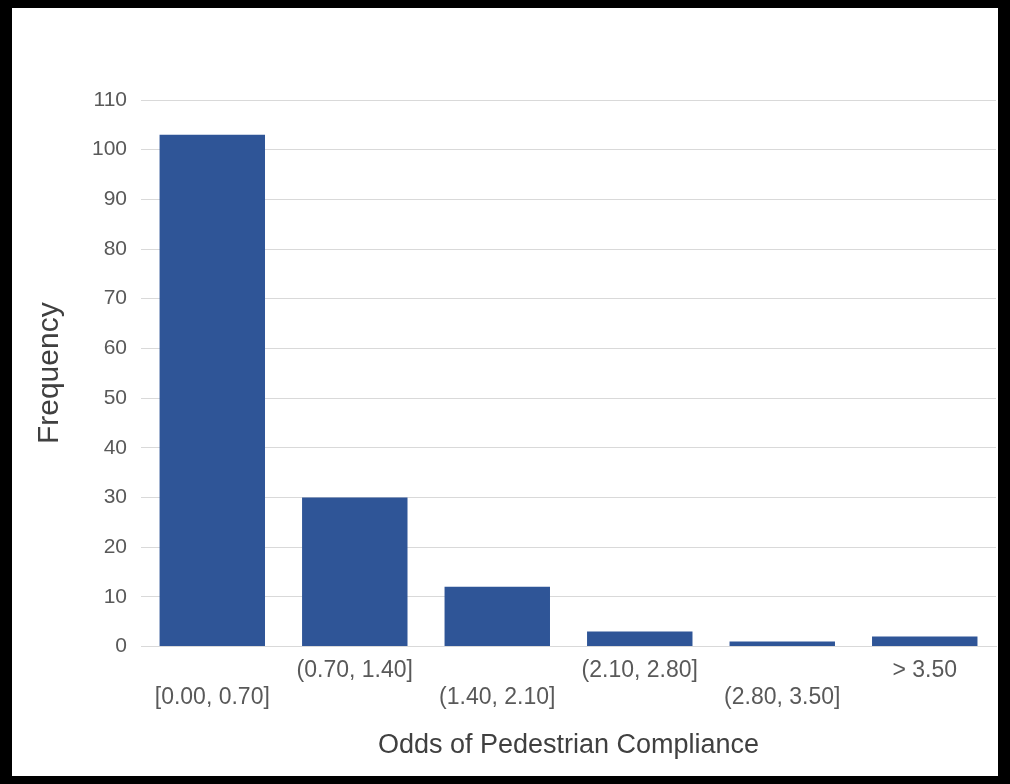 Image resolution: width=1010 pixels, height=784 pixels. I want to click on y-tick-label: 60, so click(115, 347).